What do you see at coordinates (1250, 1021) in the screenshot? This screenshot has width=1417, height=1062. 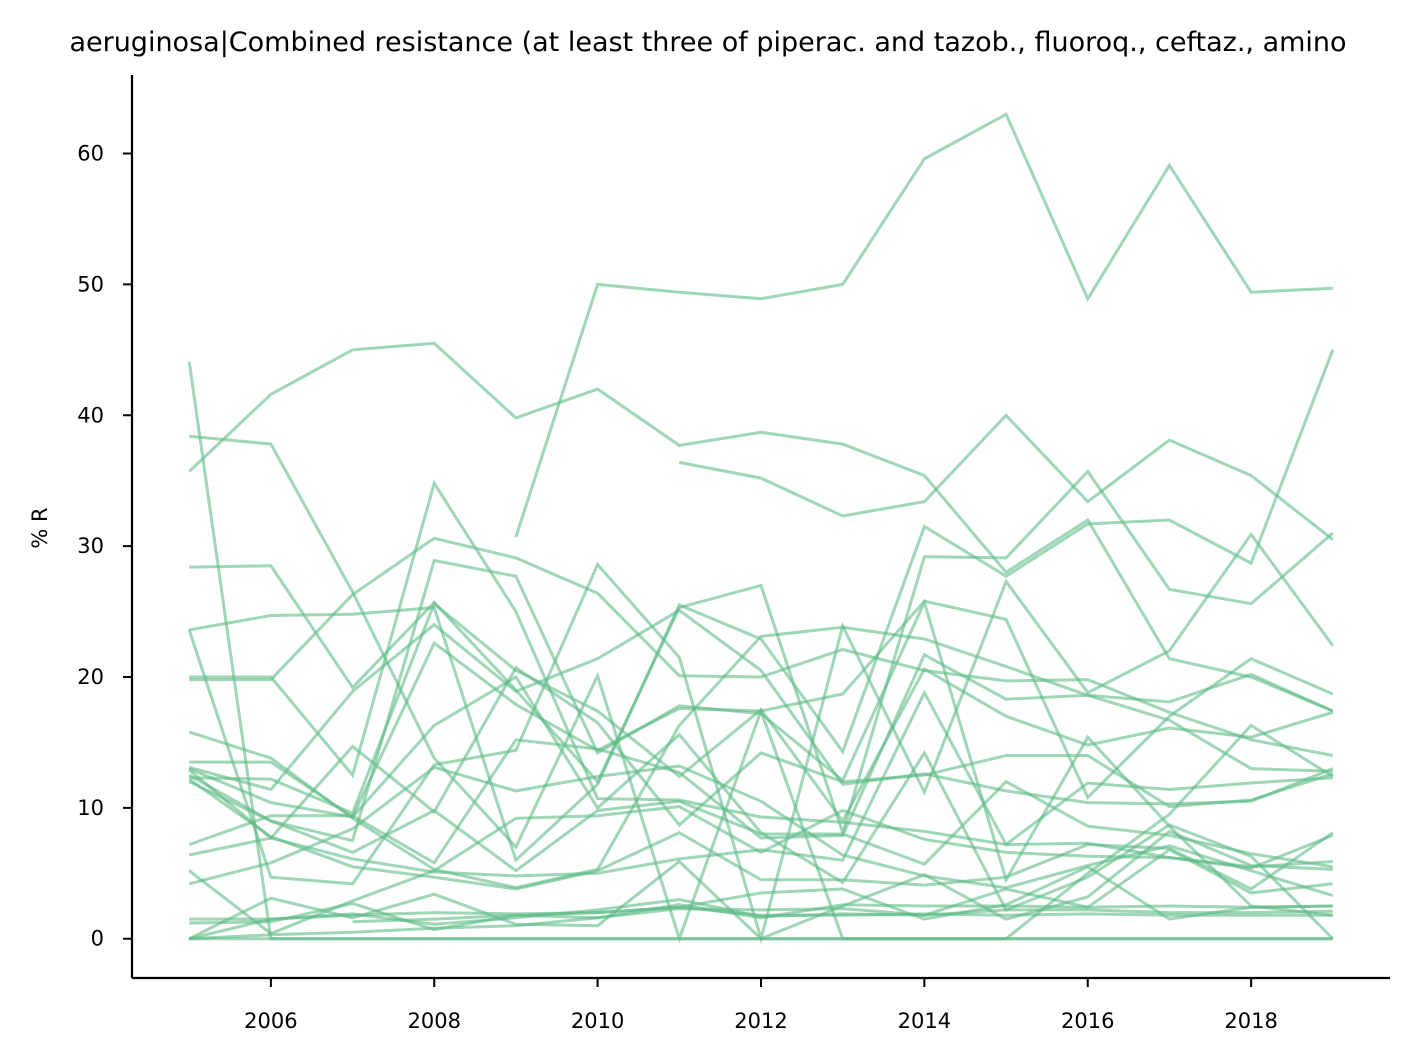 I see `x-tick-label-2018: 2018` at bounding box center [1250, 1021].